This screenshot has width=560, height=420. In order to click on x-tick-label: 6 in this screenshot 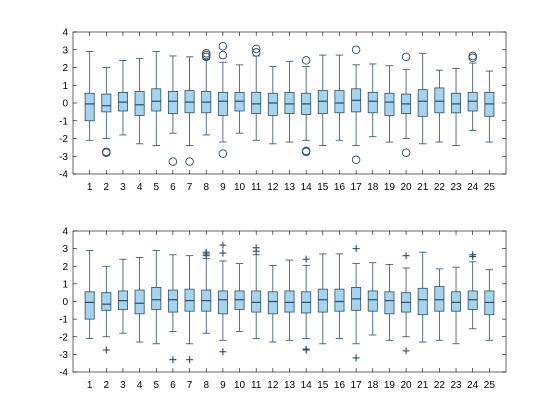, I will do `click(173, 187)`.